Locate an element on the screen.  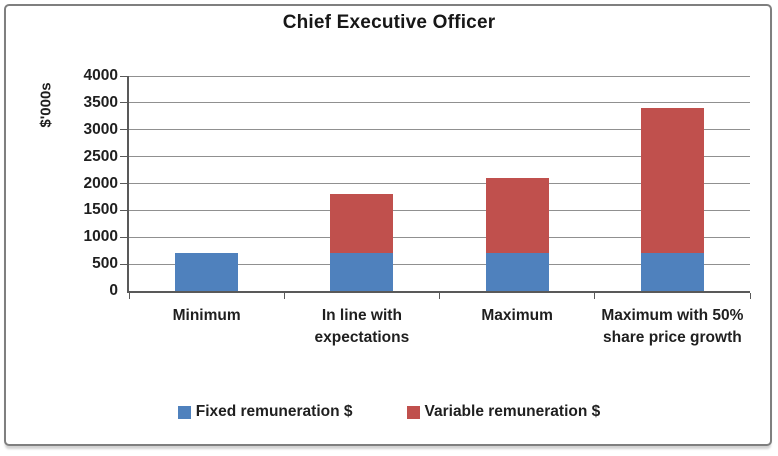
y-tick-label: 1000 is located at coordinates (100, 237).